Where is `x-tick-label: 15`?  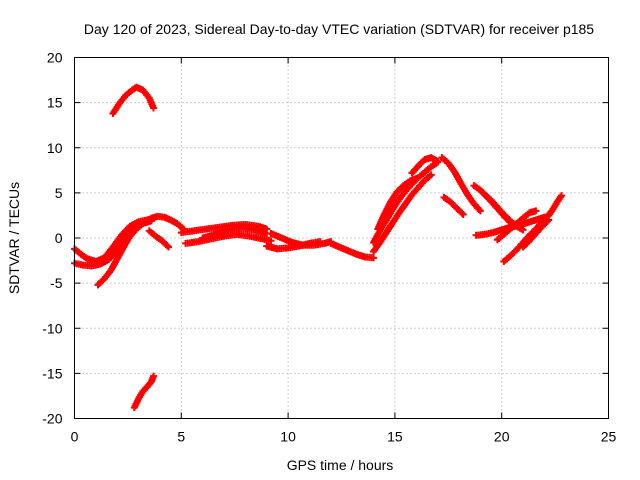 x-tick-label: 15 is located at coordinates (395, 437).